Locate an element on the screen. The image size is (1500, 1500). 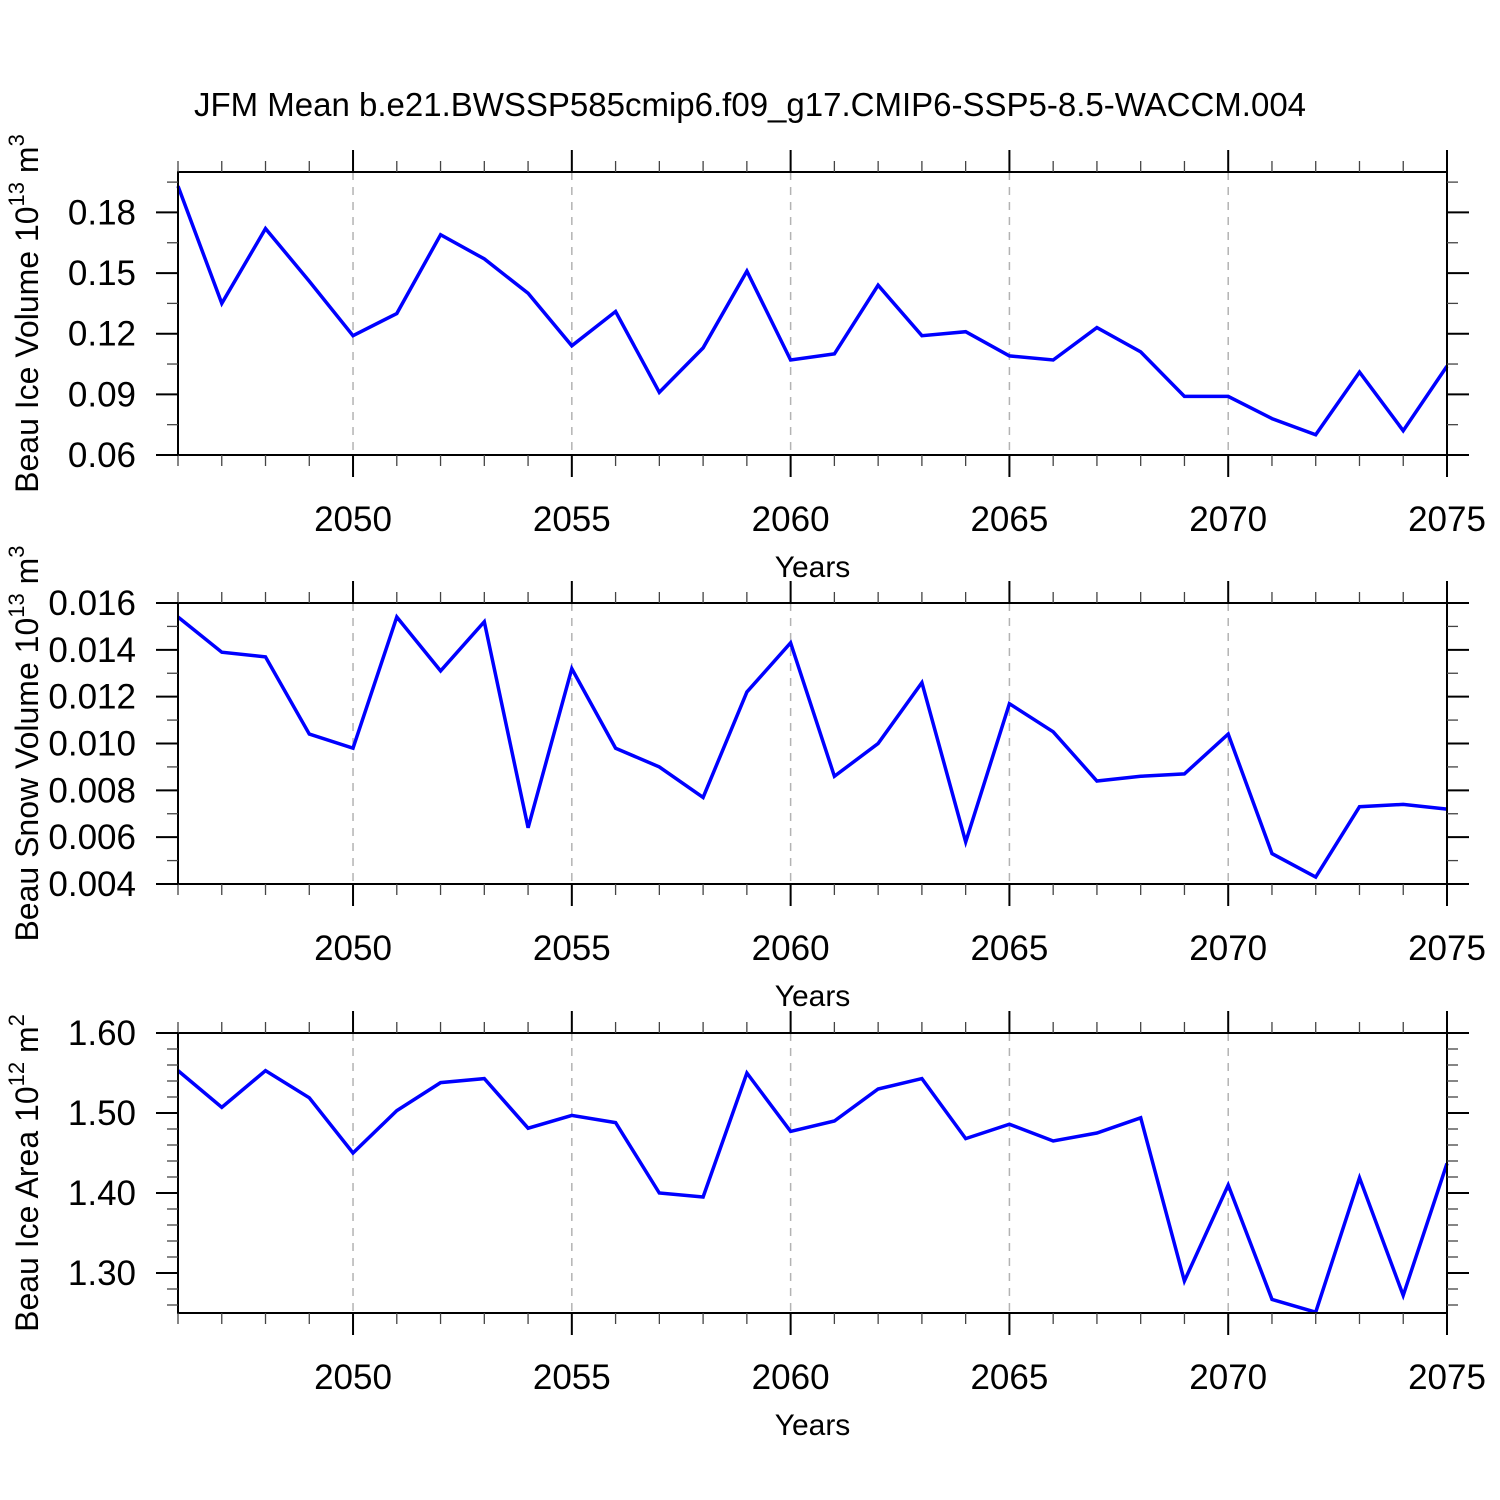
y-tick-label: 1.30 is located at coordinates (102, 1273).